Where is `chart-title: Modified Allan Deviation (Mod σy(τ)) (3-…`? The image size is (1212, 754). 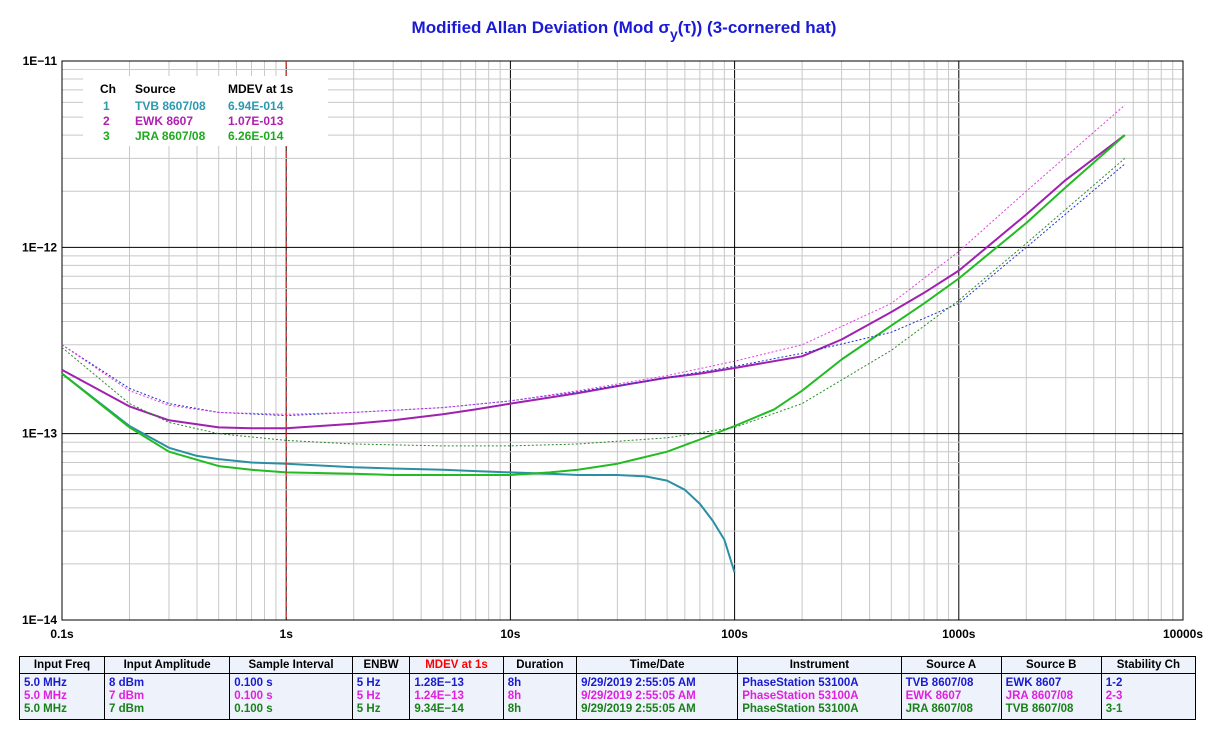
chart-title: Modified Allan Deviation (Mod σy(τ)) (3-… is located at coordinates (624, 30).